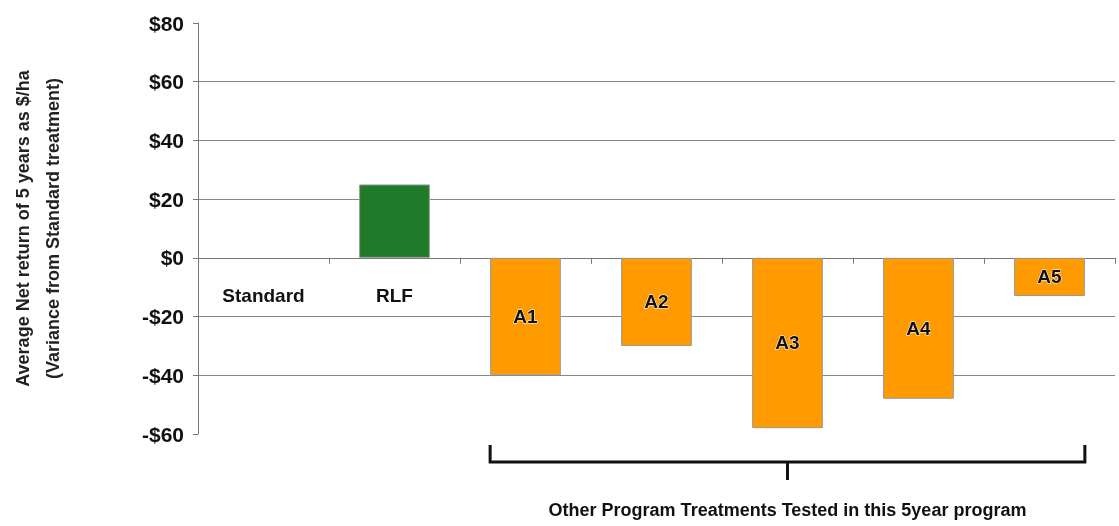 The width and height of the screenshot is (1119, 526). Describe the element at coordinates (1050, 277) in the screenshot. I see `x-tick-label: A5` at that location.